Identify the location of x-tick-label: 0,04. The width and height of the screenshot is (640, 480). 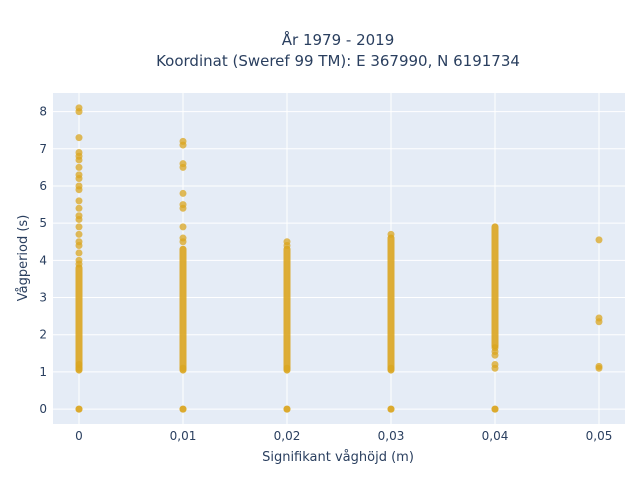
(495, 436).